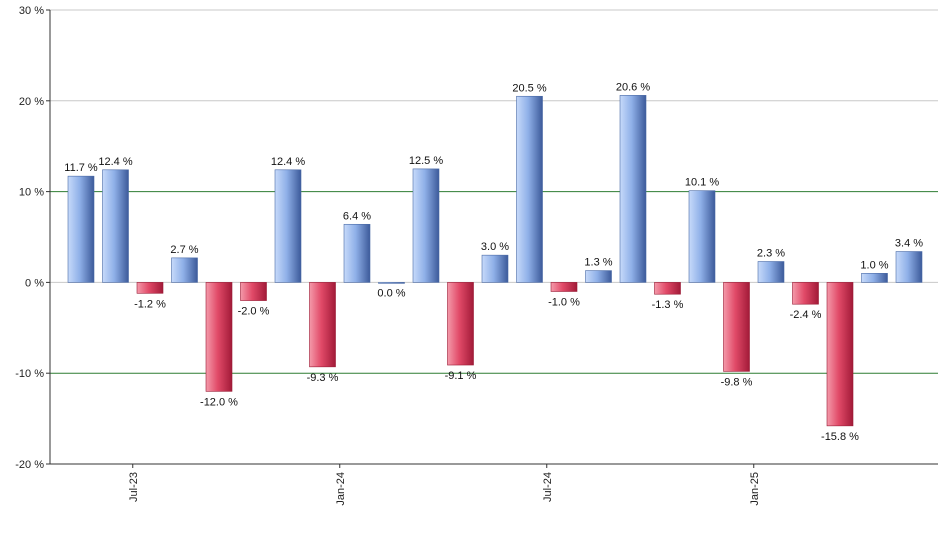  What do you see at coordinates (909, 244) in the screenshot?
I see `bar-data-label: 3.4 %` at bounding box center [909, 244].